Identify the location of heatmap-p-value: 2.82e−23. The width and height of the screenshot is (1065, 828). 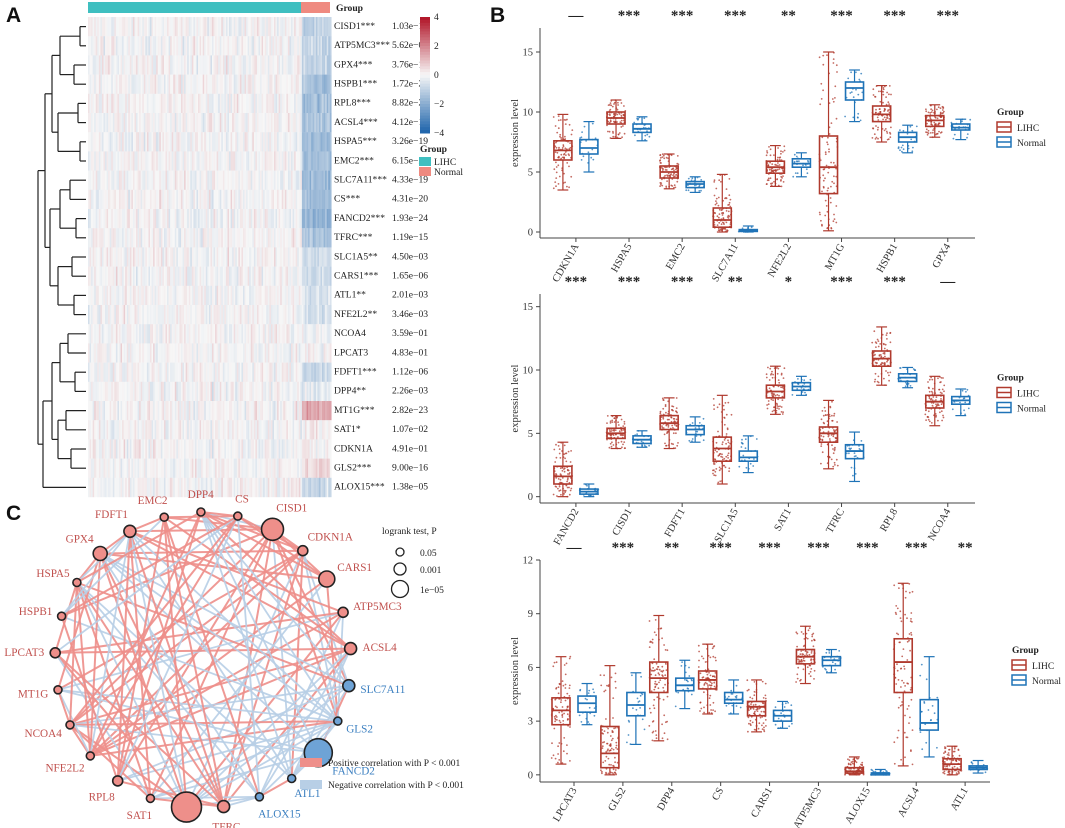
(410, 410).